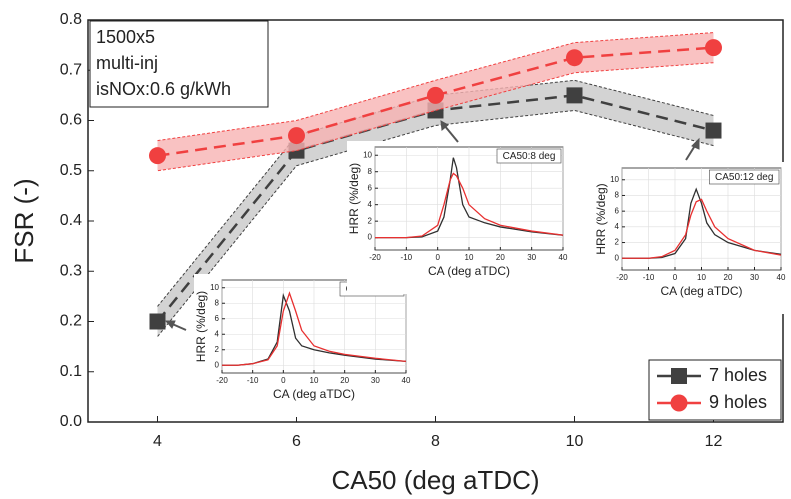  Describe the element at coordinates (71, 270) in the screenshot. I see `y-tick-label: 0.3` at that location.